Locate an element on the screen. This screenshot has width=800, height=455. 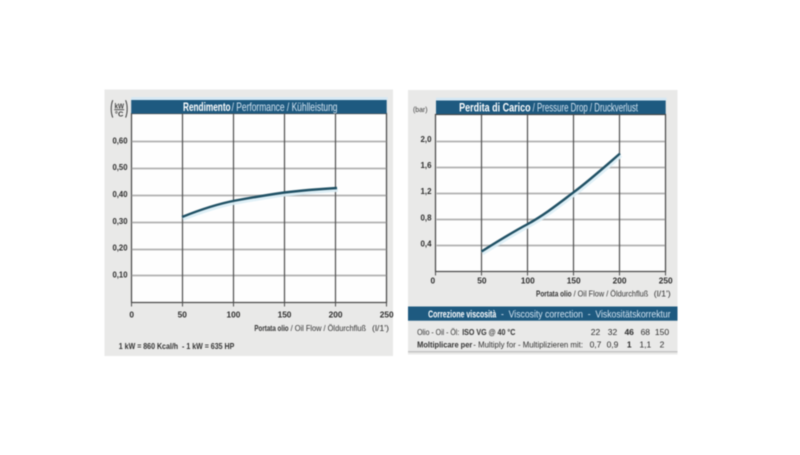
svg-text: 2 is located at coordinates (662, 345).